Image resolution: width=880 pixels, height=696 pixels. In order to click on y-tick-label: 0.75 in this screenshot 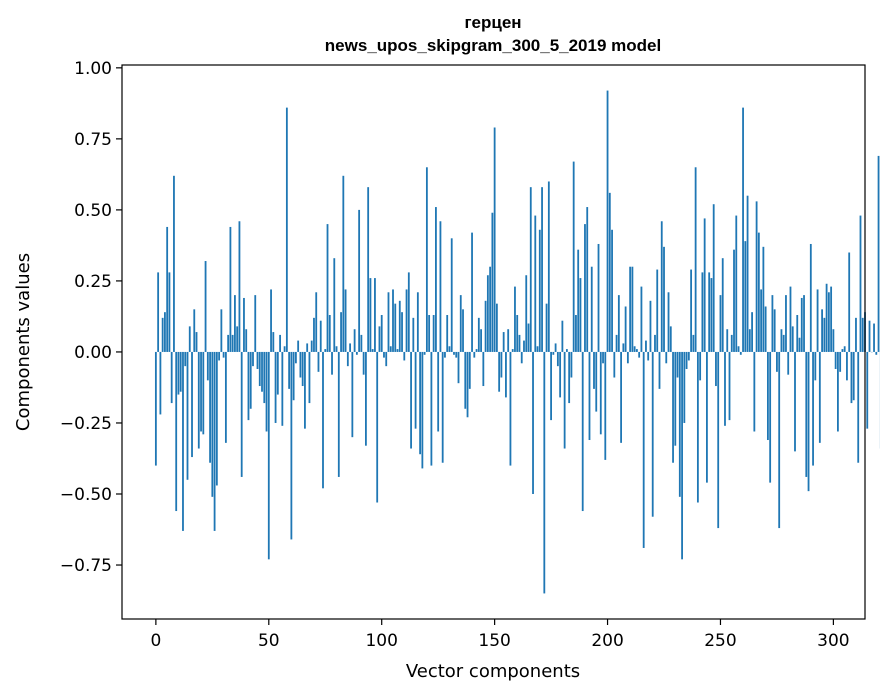, I will do `click(93, 140)`.